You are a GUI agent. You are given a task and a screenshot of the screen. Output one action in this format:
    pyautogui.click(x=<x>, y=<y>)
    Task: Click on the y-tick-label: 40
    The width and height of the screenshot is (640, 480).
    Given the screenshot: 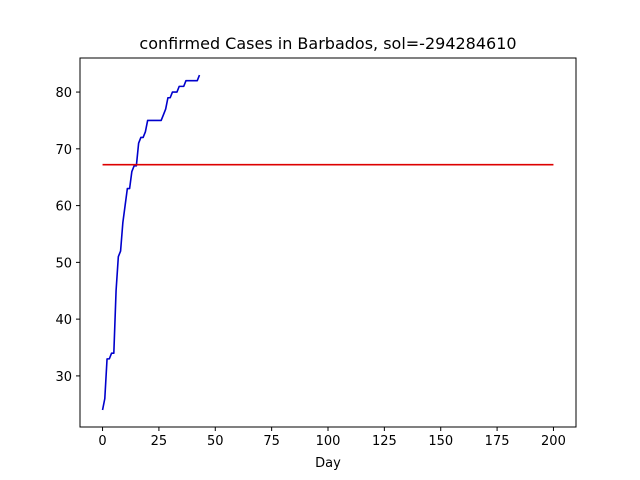 What is the action you would take?
    pyautogui.click(x=63, y=320)
    